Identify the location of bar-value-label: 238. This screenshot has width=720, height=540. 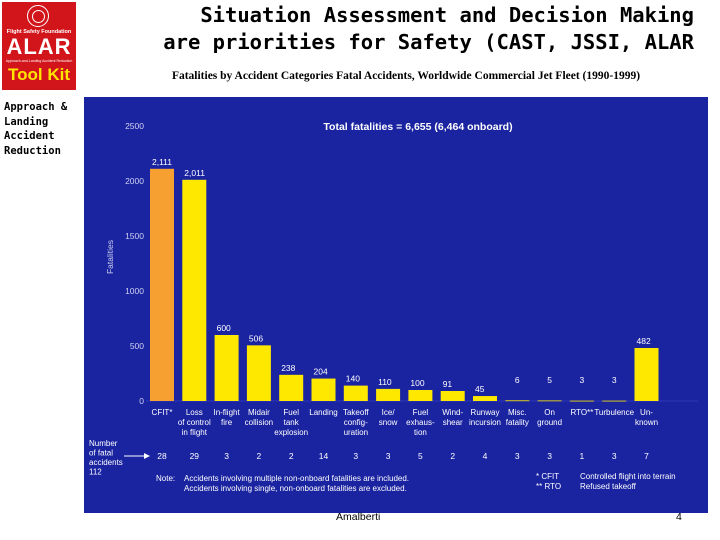
(288, 368).